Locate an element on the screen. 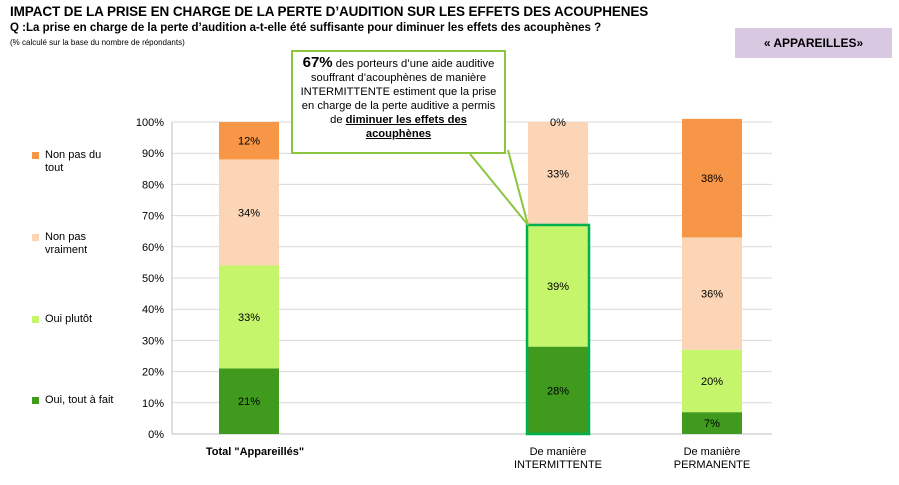  highlight-outline is located at coordinates (558, 329).